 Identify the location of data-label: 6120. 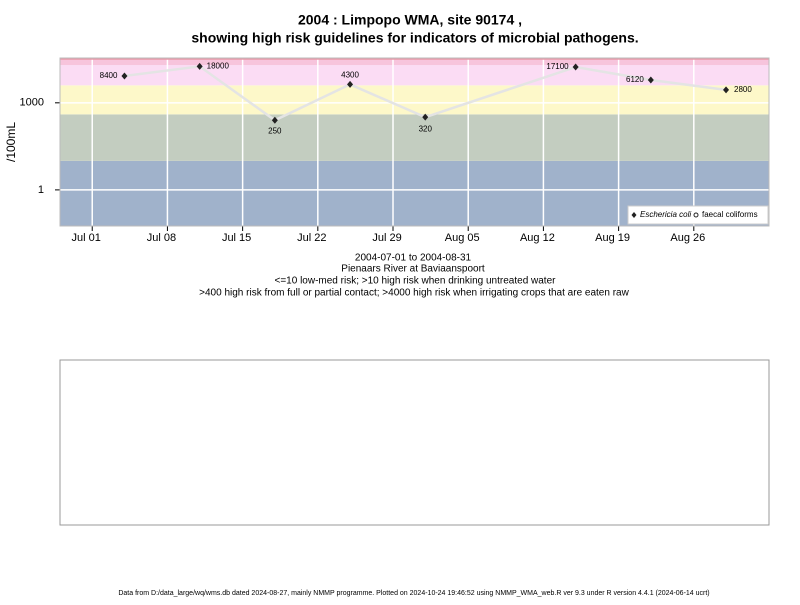
(635, 79).